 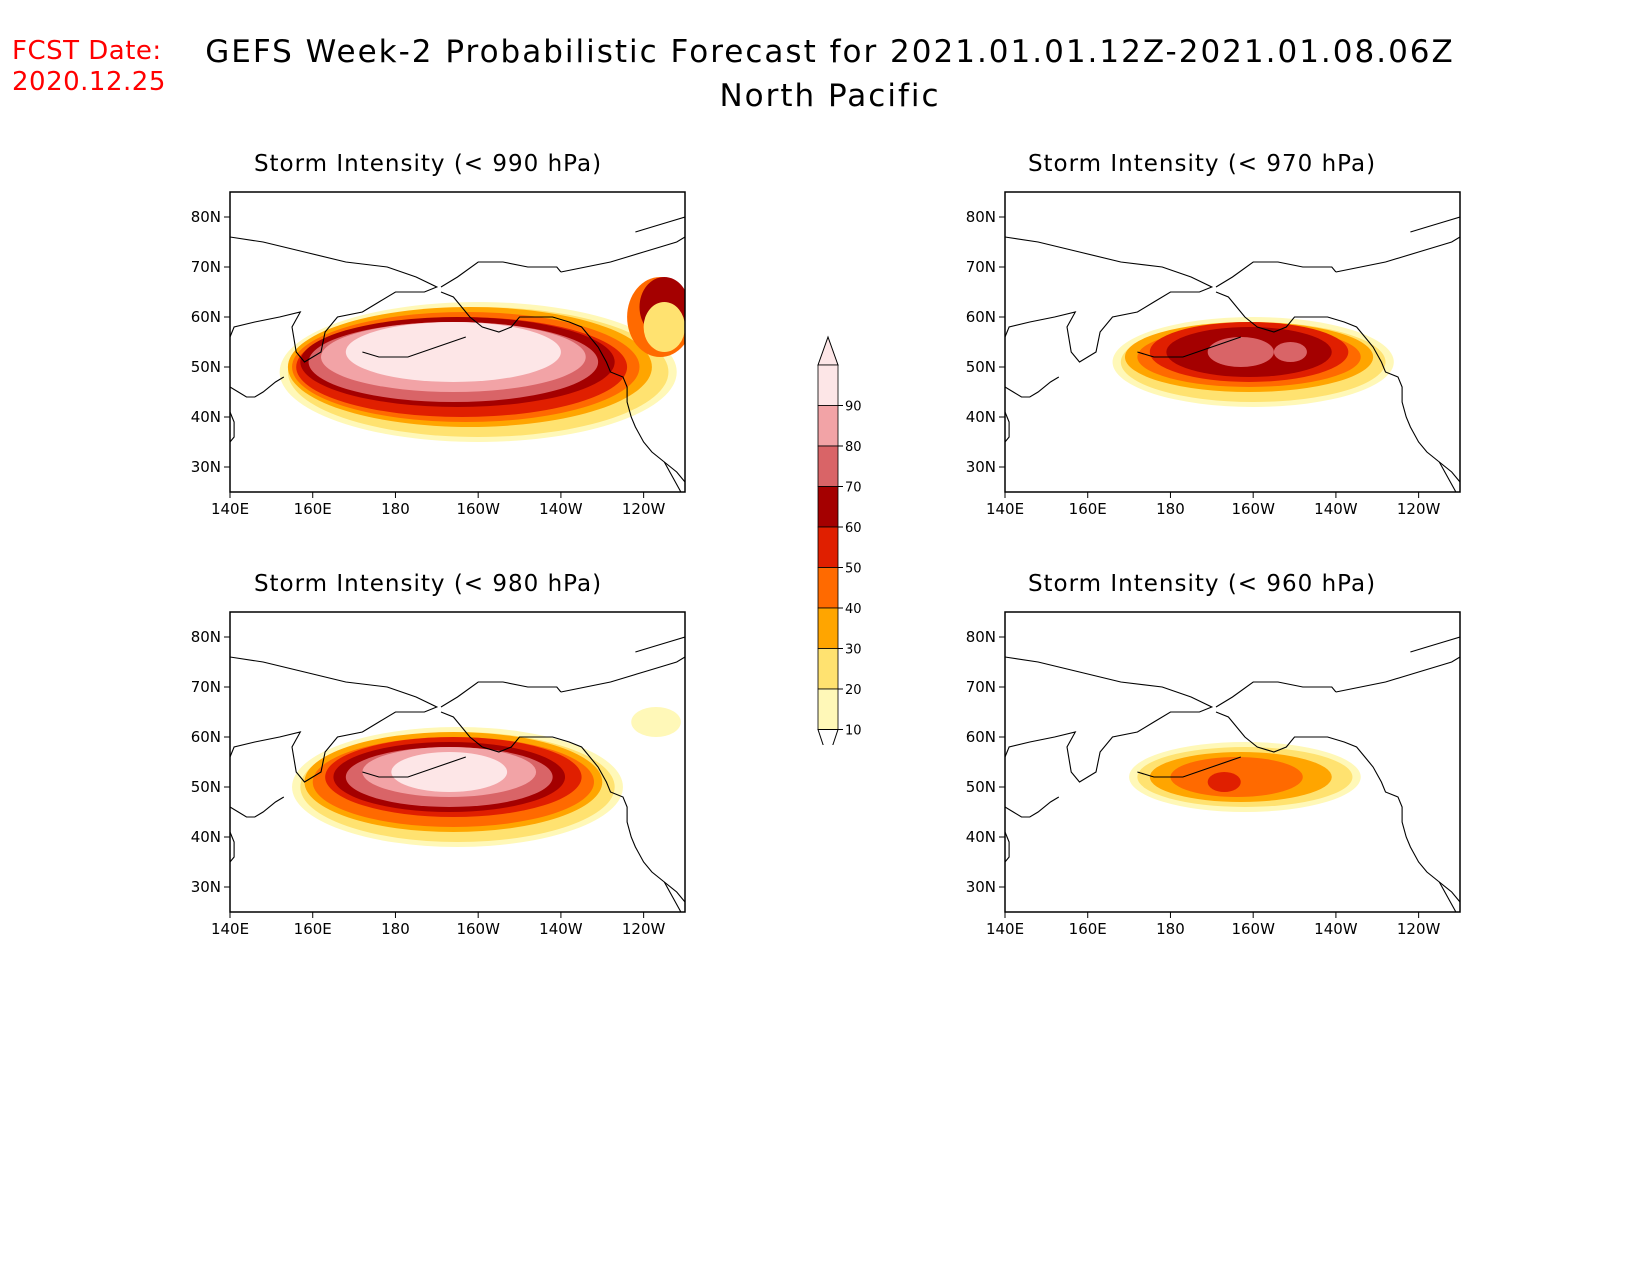 I want to click on colorbar-label: 50, so click(x=853, y=569).